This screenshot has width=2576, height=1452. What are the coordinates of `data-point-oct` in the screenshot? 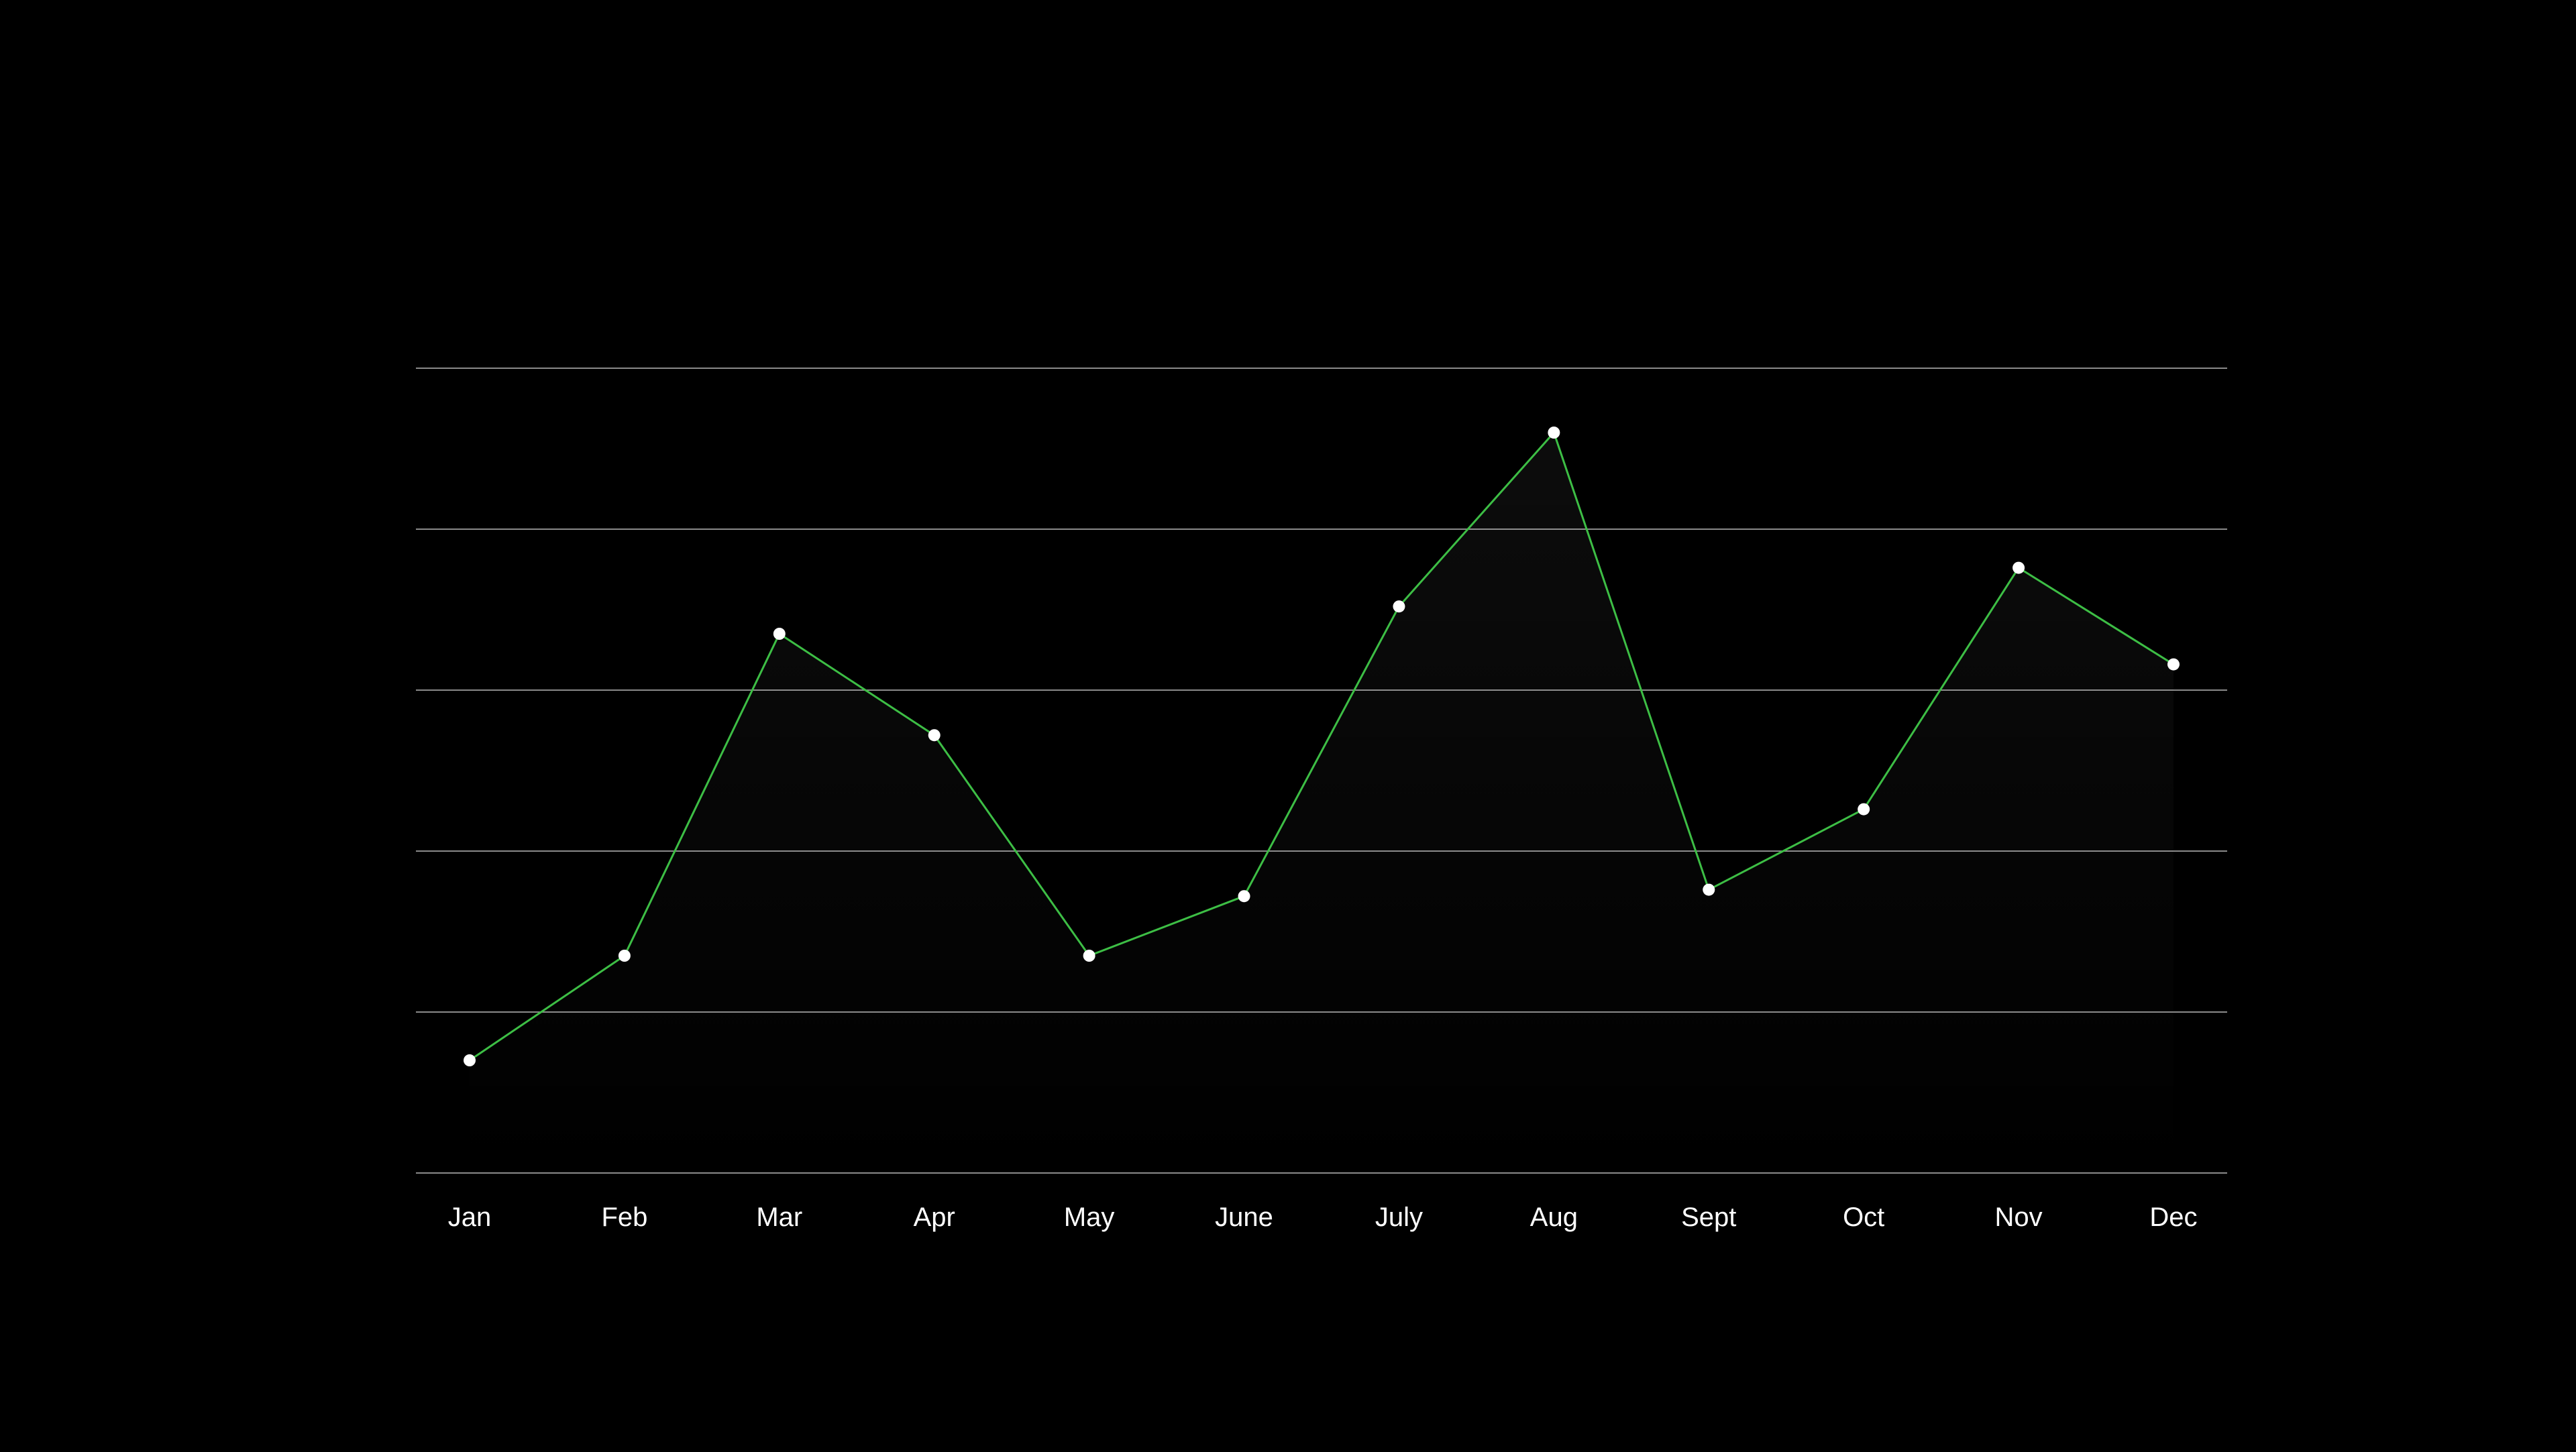 It's located at (1864, 809).